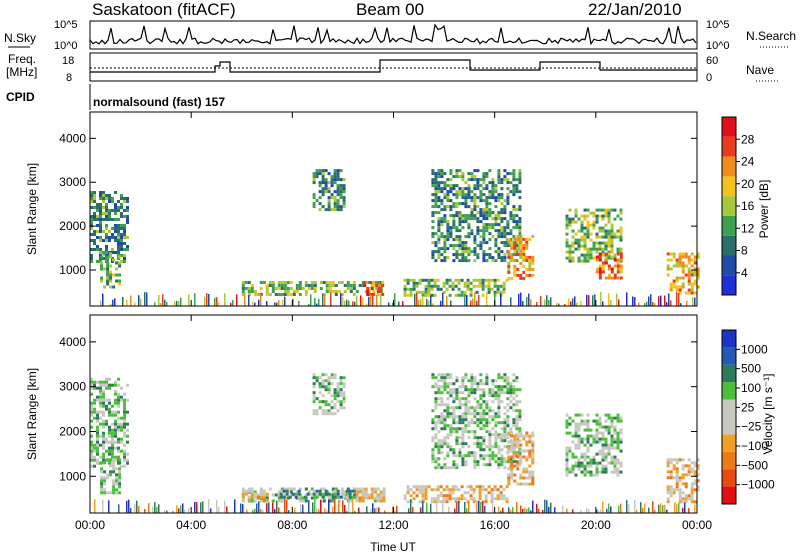 The height and width of the screenshot is (554, 800). I want to click on colorbar-swatch, so click(729, 225).